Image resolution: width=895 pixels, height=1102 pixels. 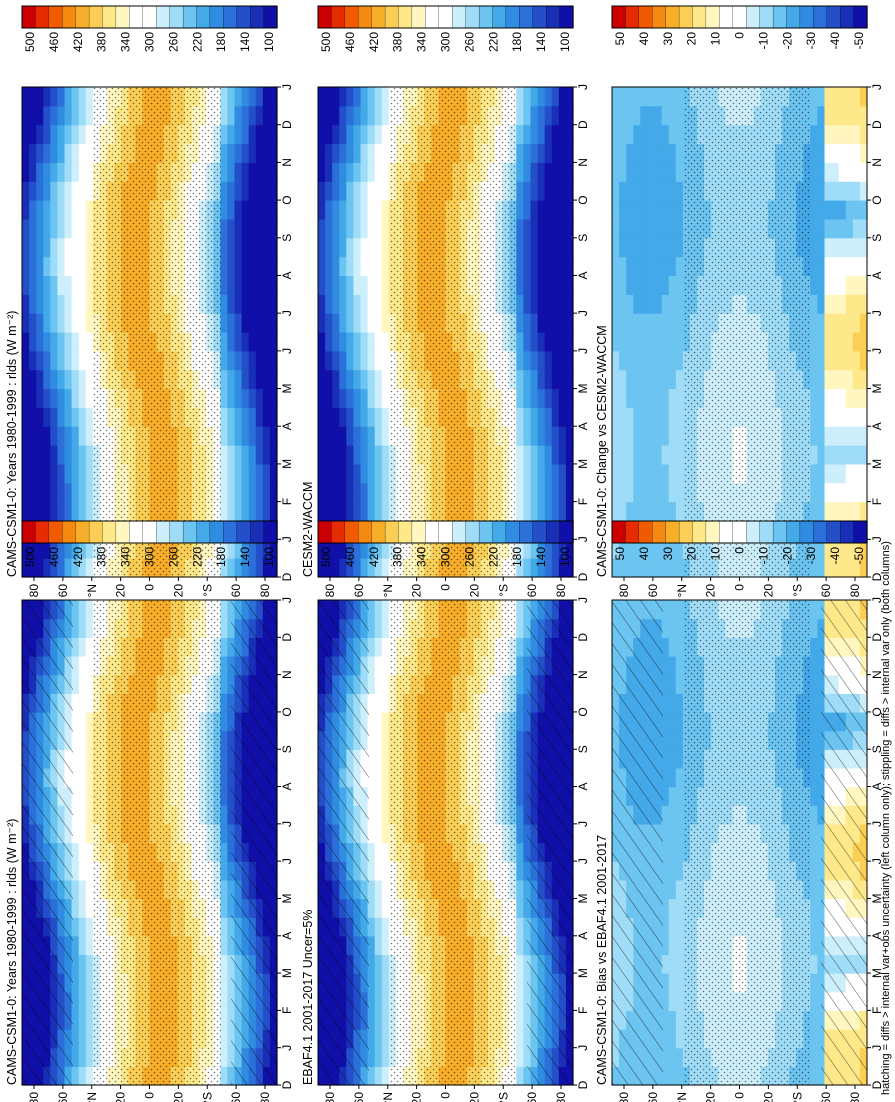 I want to click on colorbar-label: 220, so click(x=197, y=42).